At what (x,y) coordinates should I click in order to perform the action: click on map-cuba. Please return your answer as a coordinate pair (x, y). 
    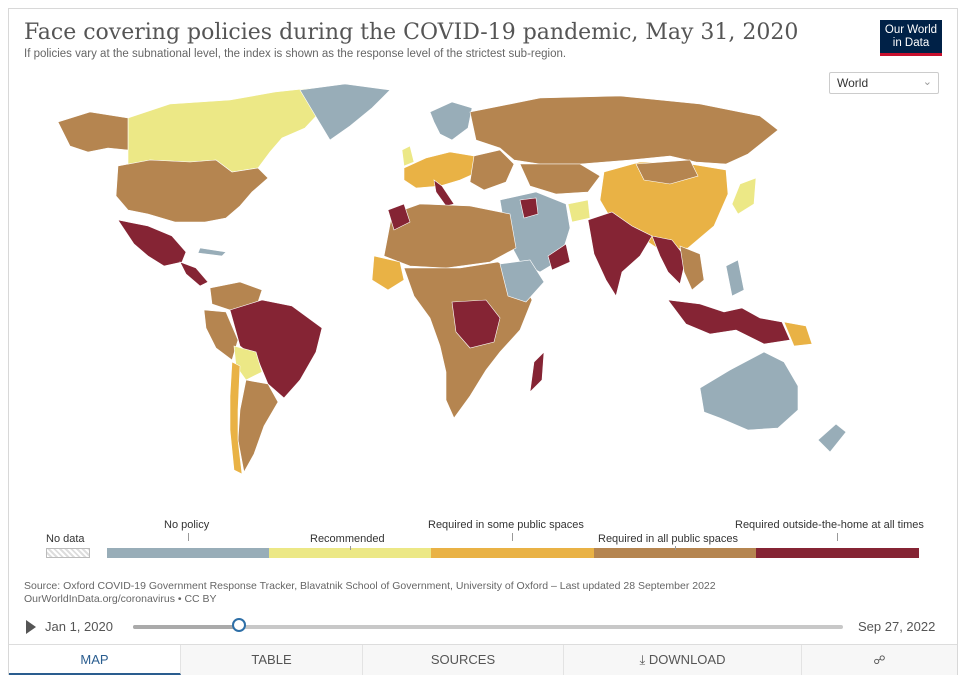
    Looking at the image, I should click on (212, 252).